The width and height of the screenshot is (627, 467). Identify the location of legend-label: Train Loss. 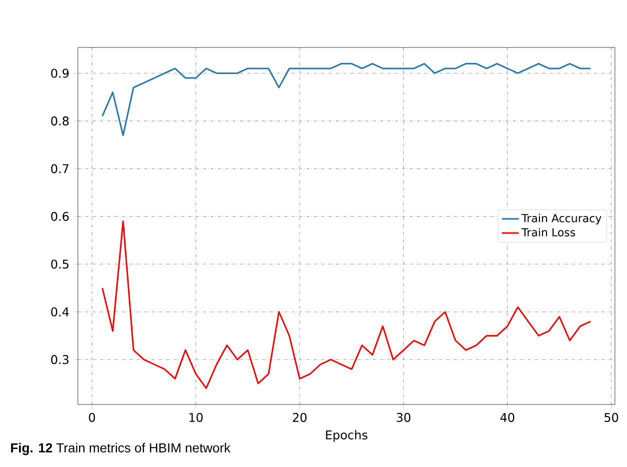
(549, 232).